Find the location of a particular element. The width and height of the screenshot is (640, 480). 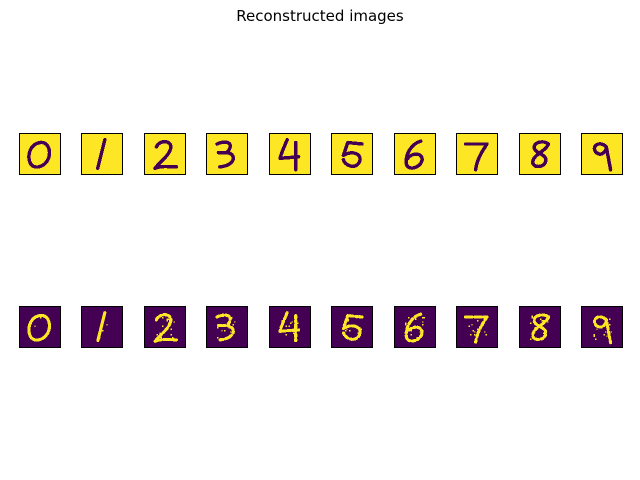

image-background is located at coordinates (290, 154).